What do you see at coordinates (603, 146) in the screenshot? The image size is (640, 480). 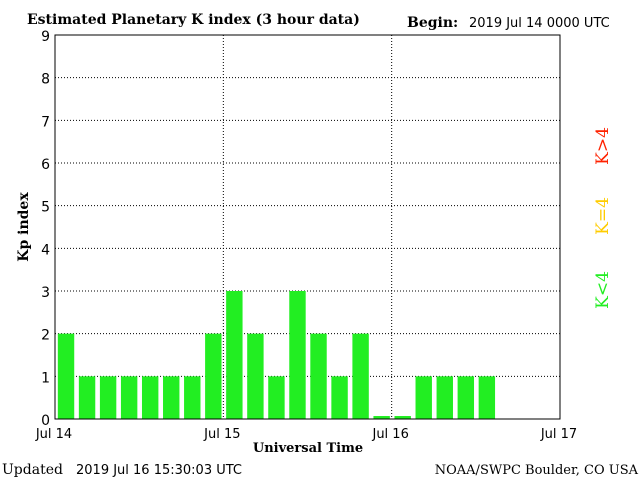 I see `legend-entry: K>4` at bounding box center [603, 146].